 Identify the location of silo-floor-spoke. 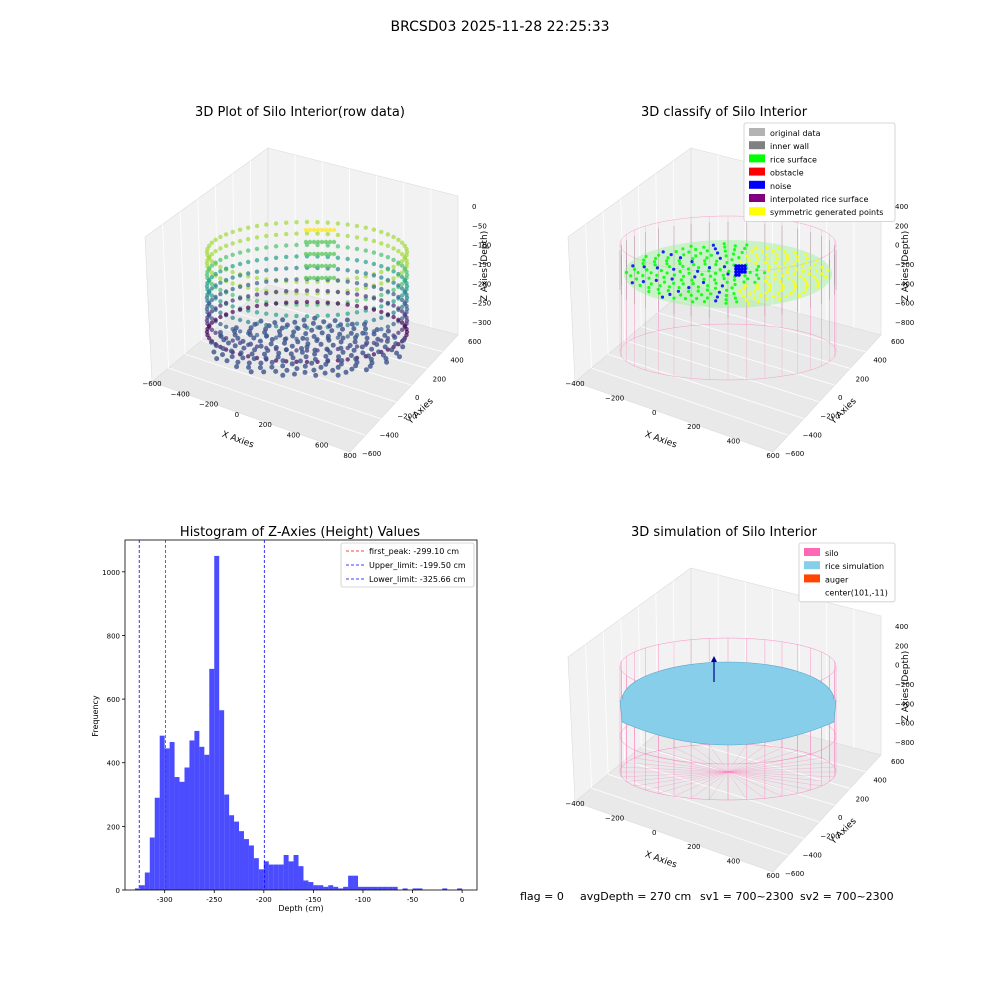
(677, 776).